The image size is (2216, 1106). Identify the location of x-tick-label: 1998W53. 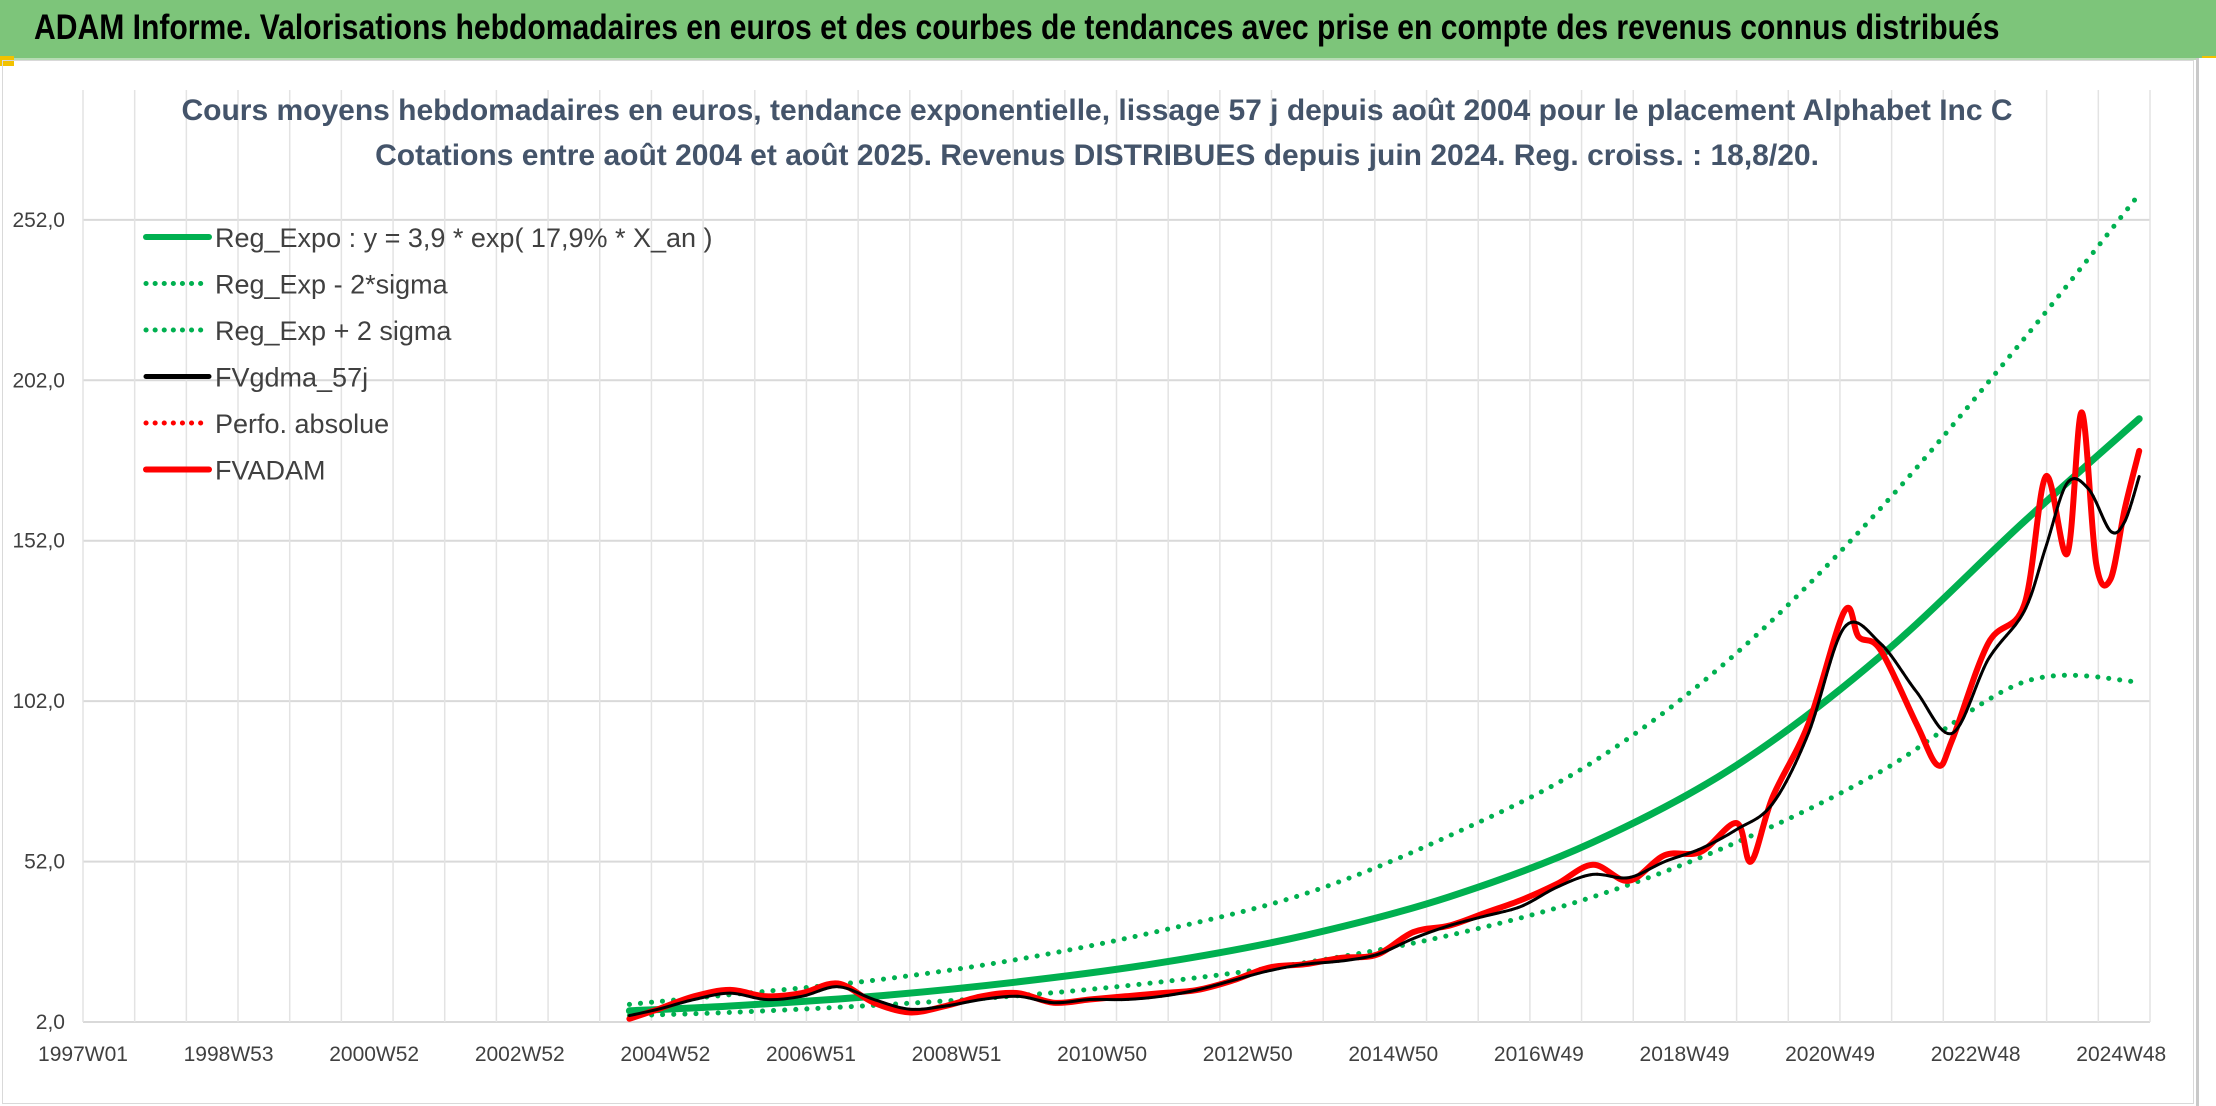
(229, 1054).